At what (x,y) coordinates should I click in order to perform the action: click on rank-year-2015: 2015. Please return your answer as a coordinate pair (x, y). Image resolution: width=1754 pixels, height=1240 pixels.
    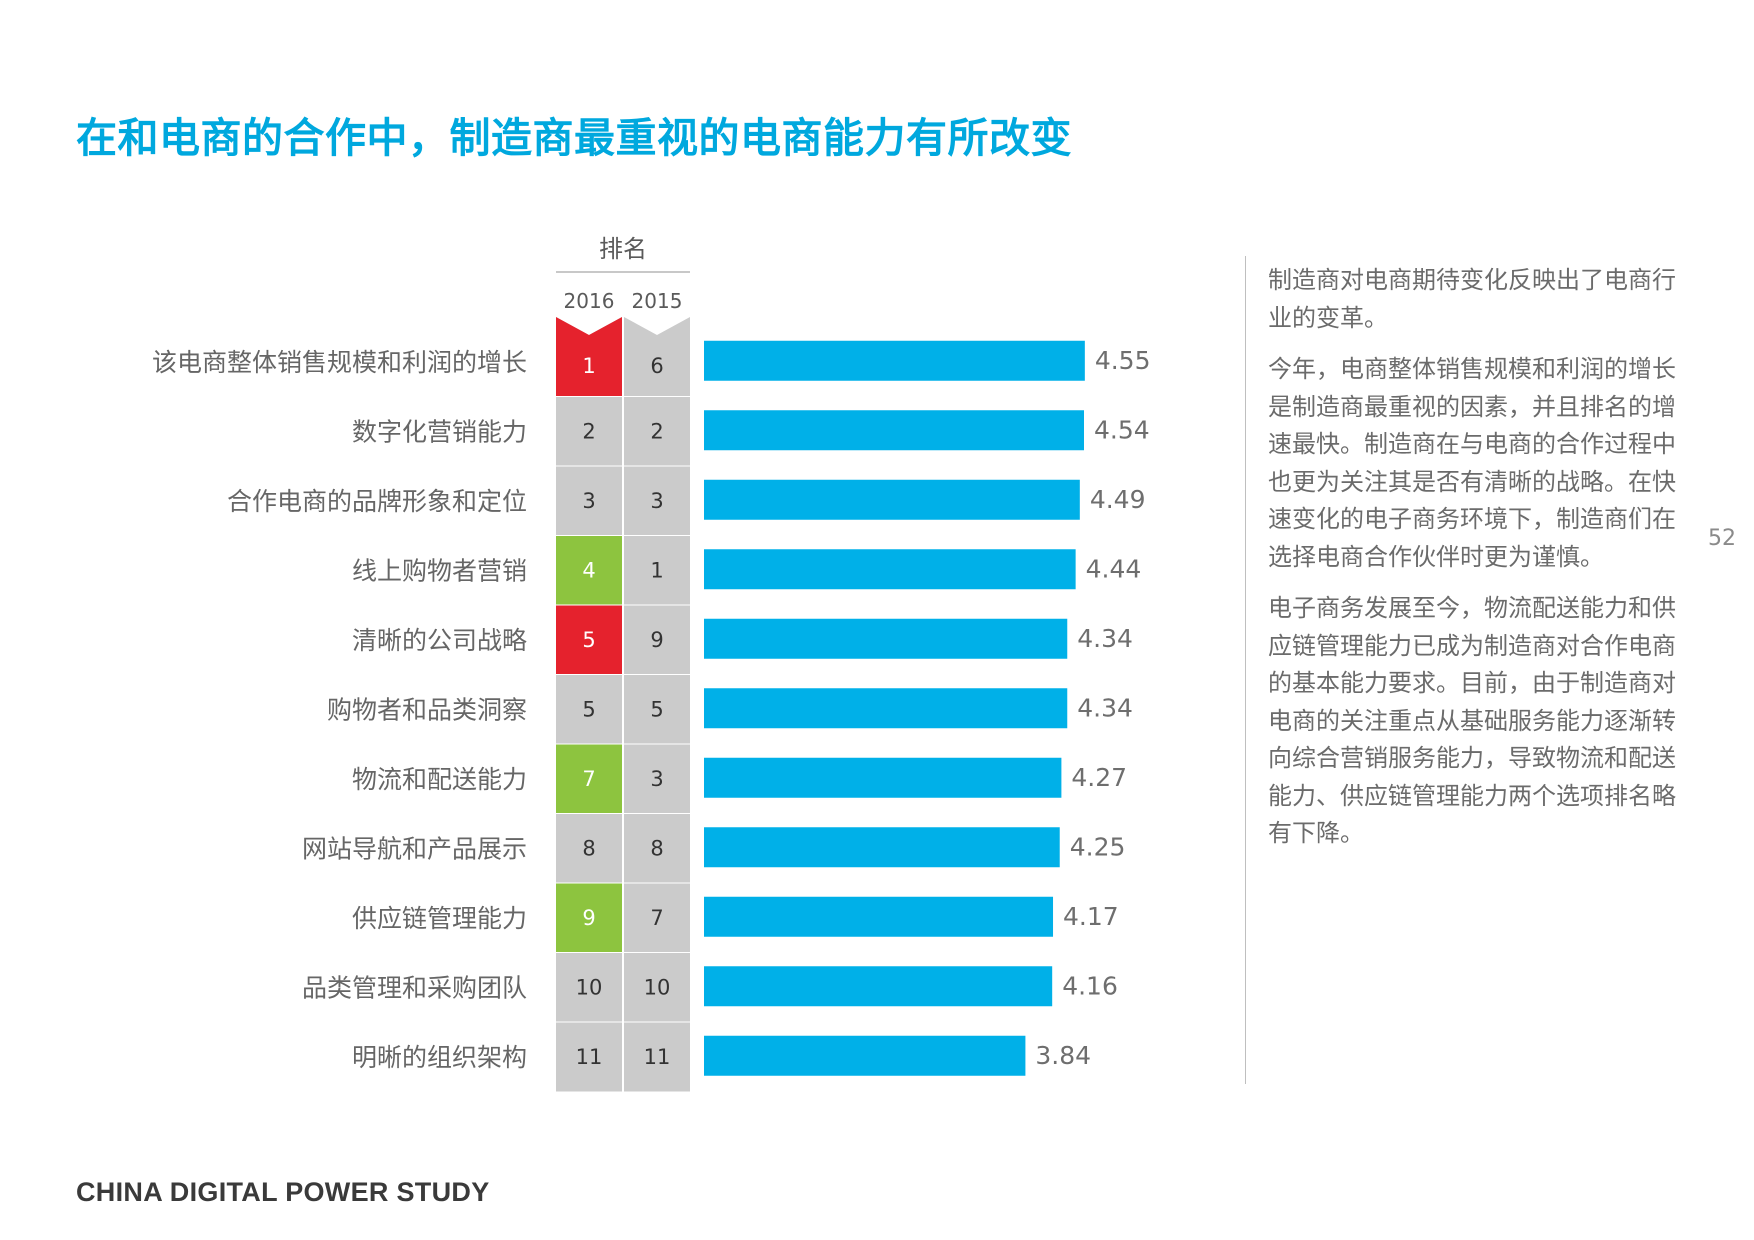
    Looking at the image, I should click on (657, 301).